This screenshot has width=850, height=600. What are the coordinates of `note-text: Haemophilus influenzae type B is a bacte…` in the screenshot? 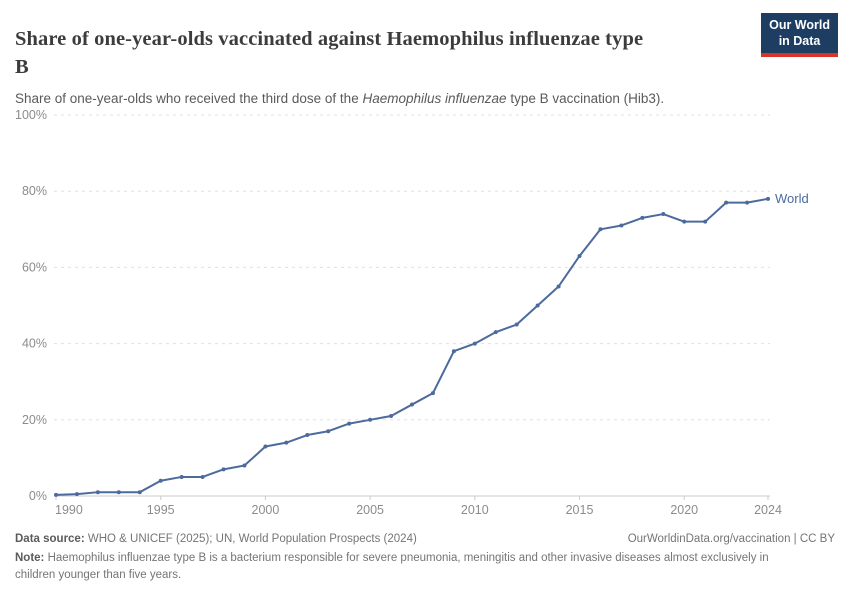 It's located at (392, 566).